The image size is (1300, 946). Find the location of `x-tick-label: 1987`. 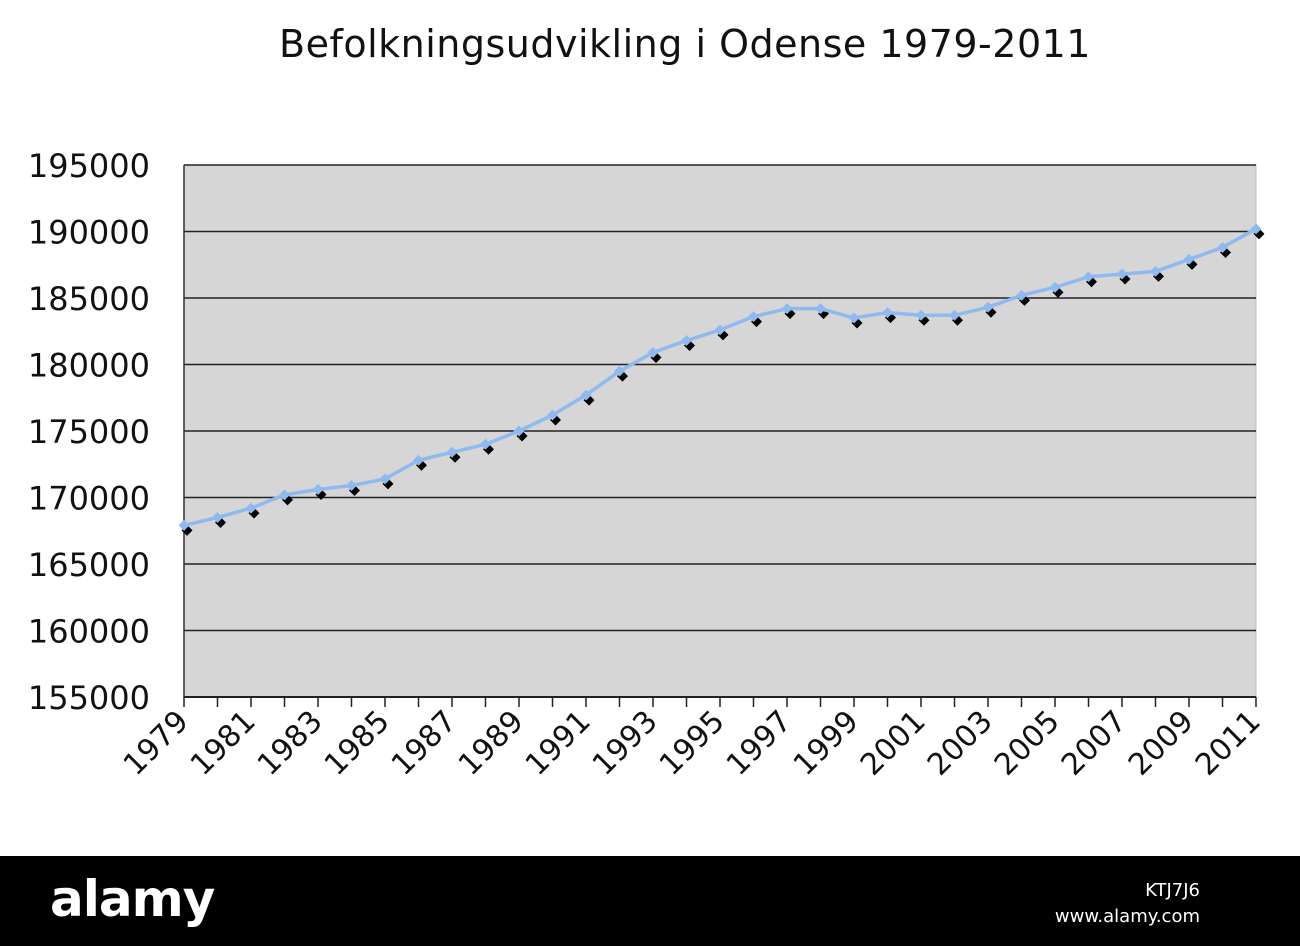

x-tick-label: 1987 is located at coordinates (424, 743).